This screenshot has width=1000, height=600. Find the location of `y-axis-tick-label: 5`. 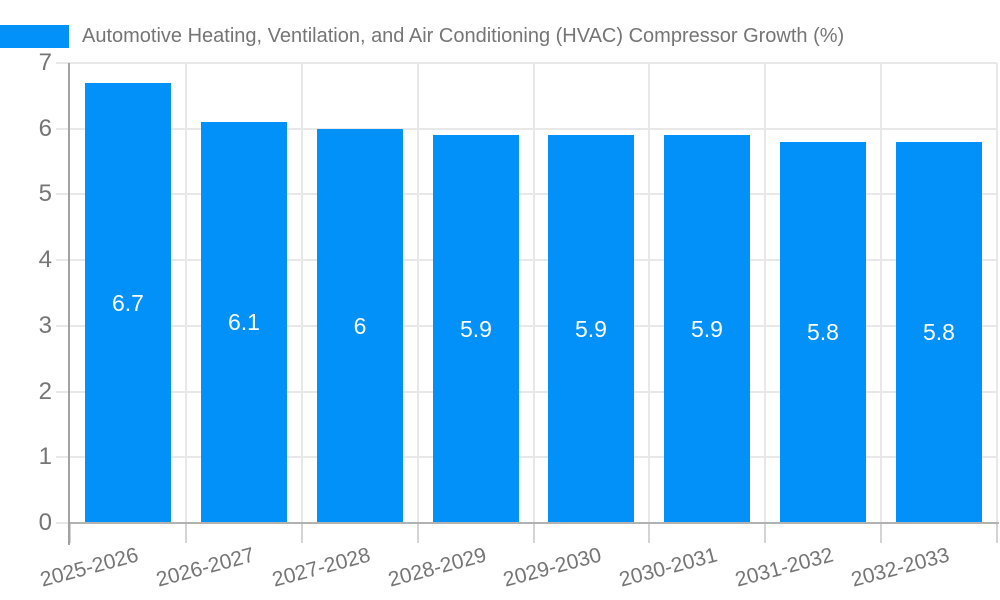

y-axis-tick-label: 5 is located at coordinates (45, 193).